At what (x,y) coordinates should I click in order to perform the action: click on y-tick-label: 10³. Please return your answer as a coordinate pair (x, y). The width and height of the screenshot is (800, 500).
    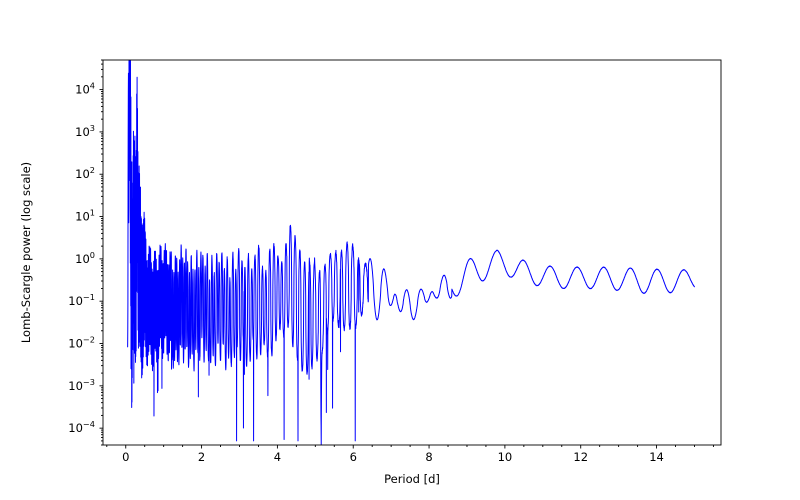
    Looking at the image, I should click on (85, 131).